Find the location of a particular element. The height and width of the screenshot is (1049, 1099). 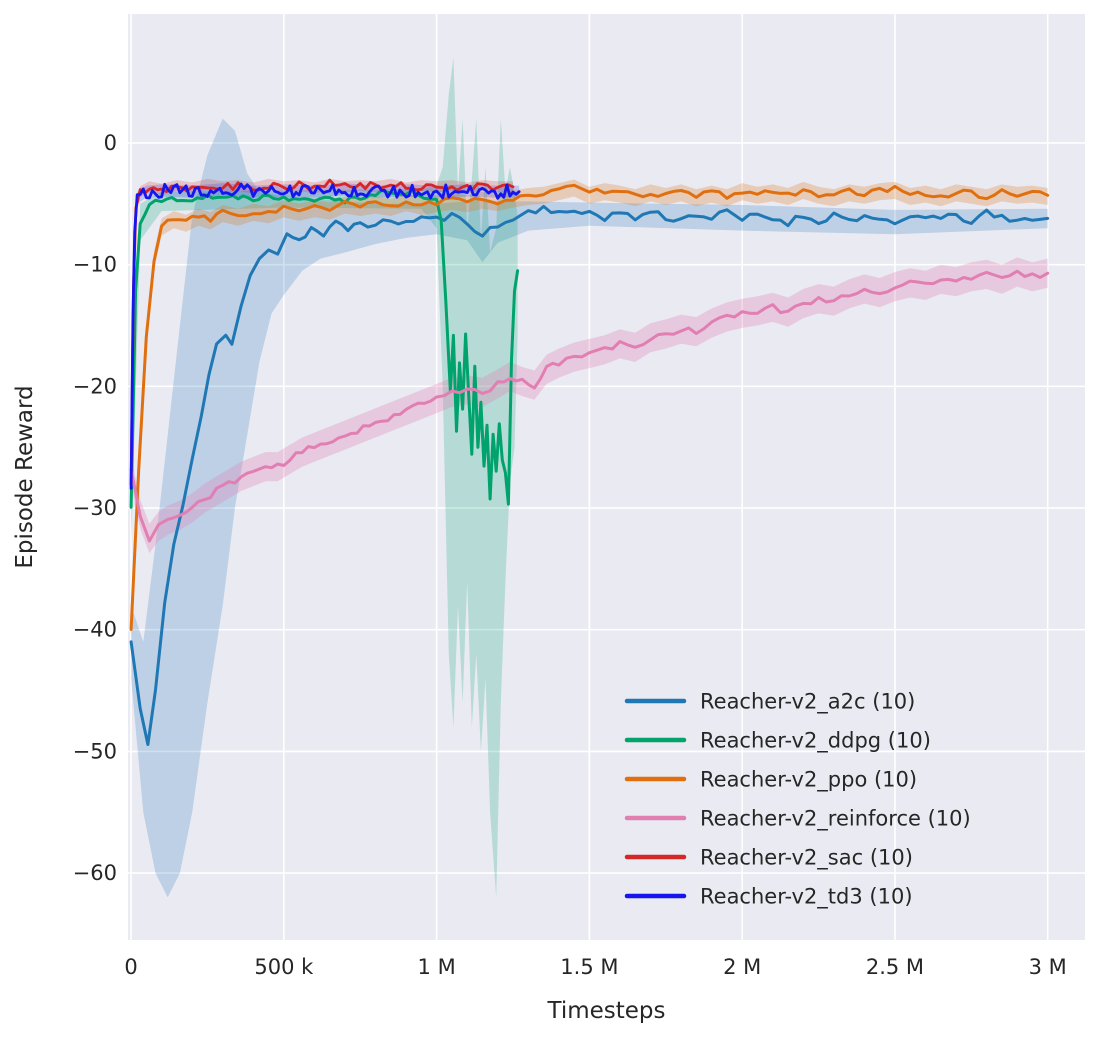

legend-entry-td3: Reacher-v2_td3 (10) is located at coordinates (768, 897).